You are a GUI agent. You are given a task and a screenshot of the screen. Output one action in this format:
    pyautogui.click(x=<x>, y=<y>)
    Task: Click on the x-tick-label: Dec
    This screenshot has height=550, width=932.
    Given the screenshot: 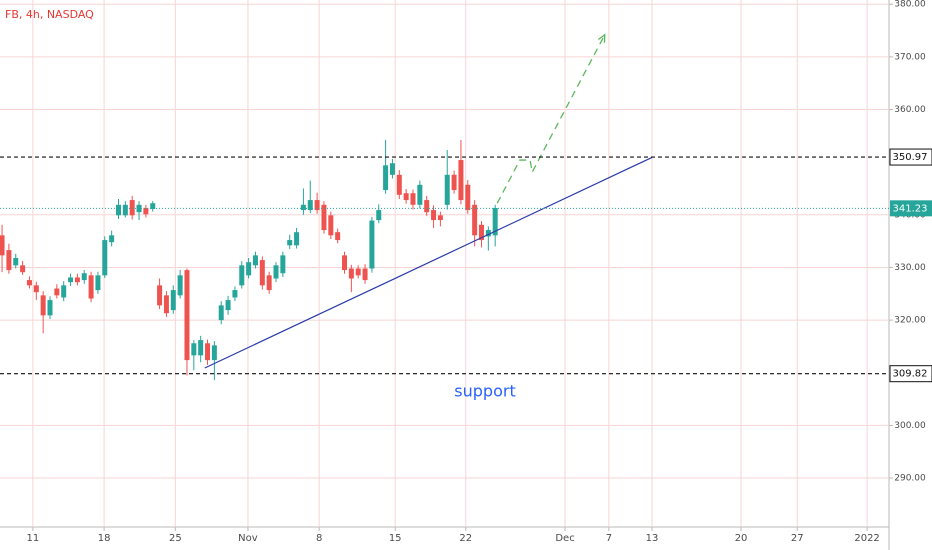 What is the action you would take?
    pyautogui.click(x=564, y=538)
    